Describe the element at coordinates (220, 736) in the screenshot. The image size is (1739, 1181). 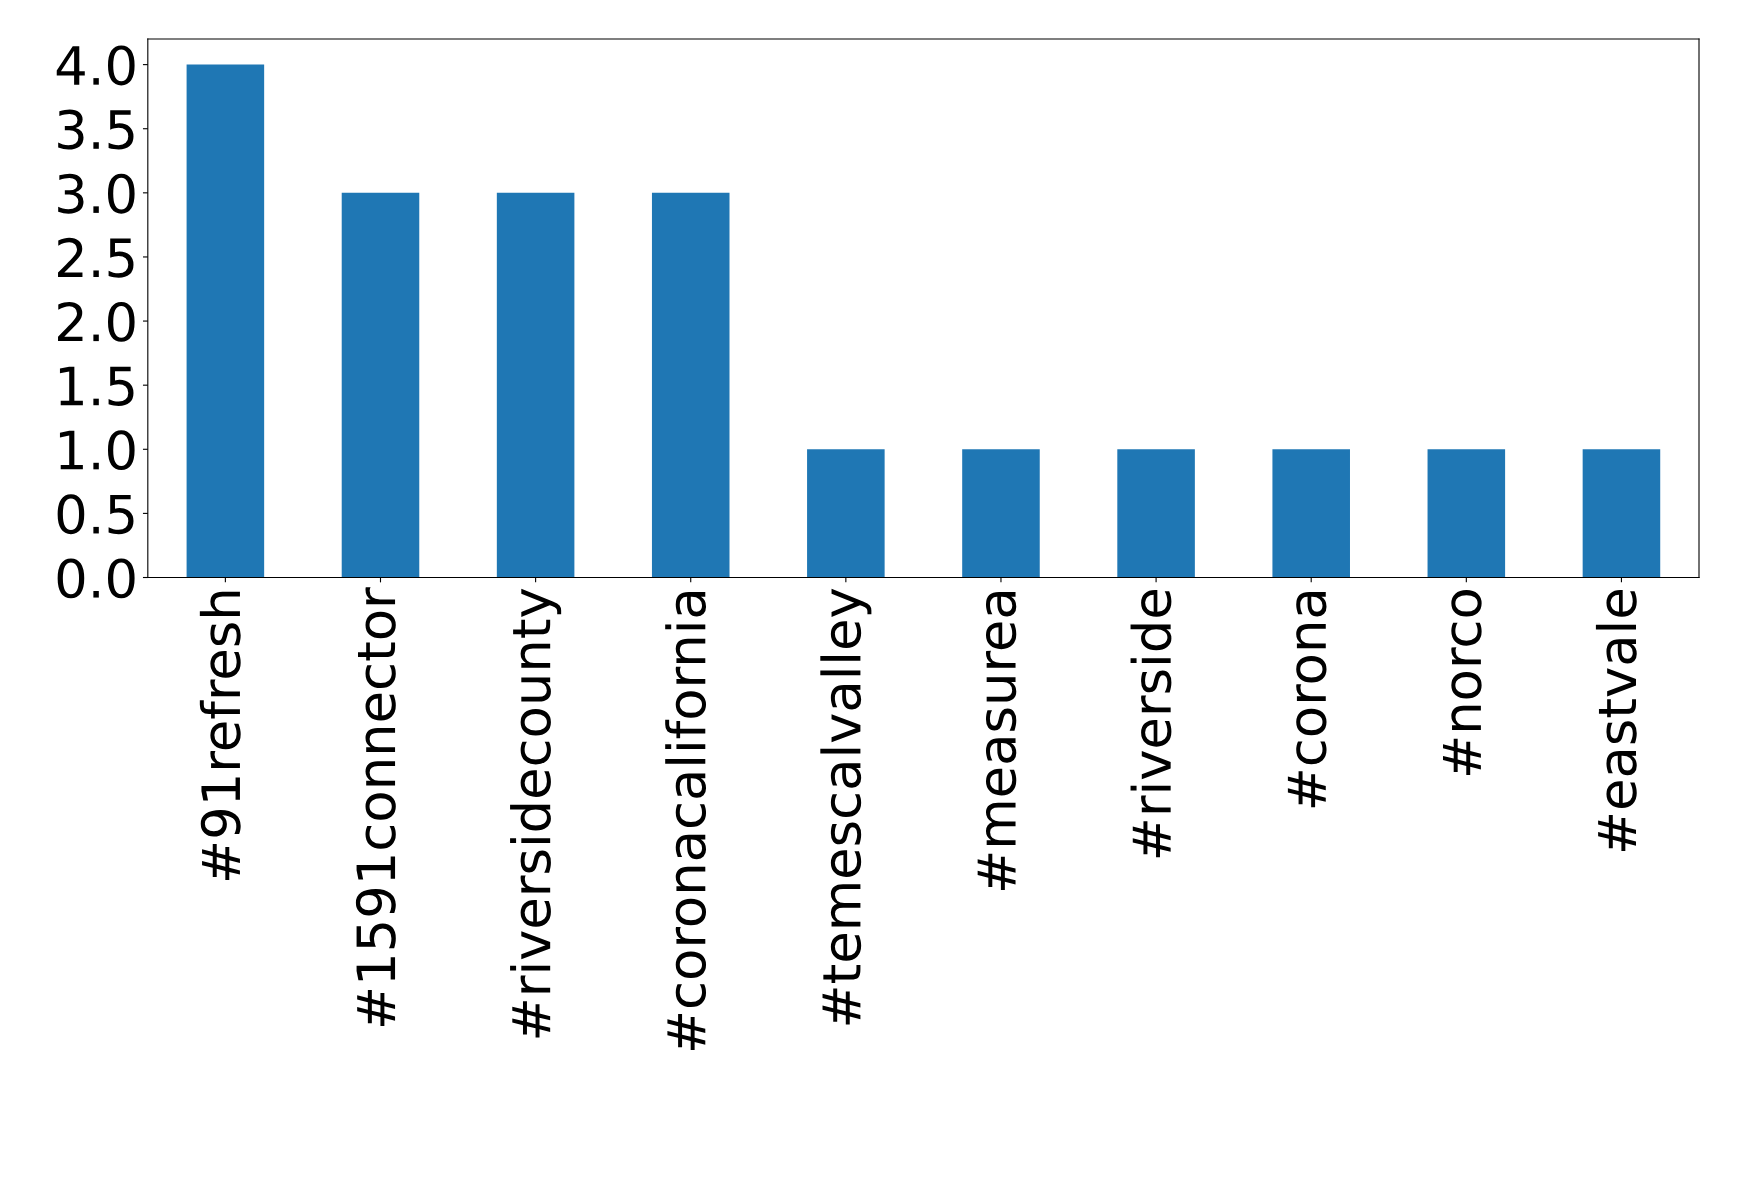
I see `x-tick-label: #91refresh` at that location.